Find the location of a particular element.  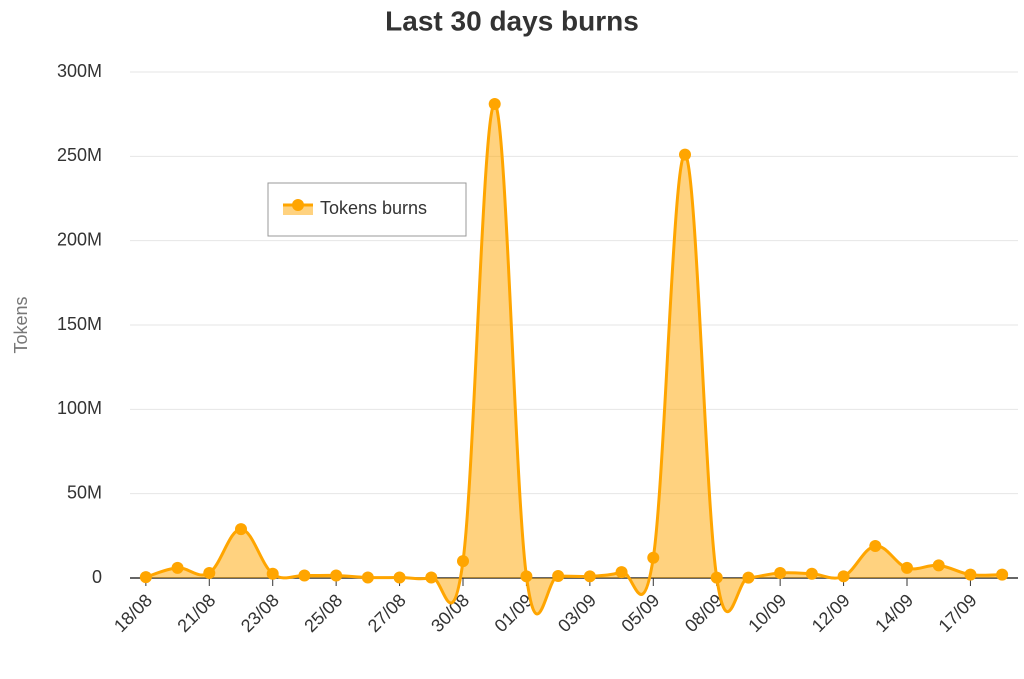

x-tick-label: 23/08 is located at coordinates (260, 613).